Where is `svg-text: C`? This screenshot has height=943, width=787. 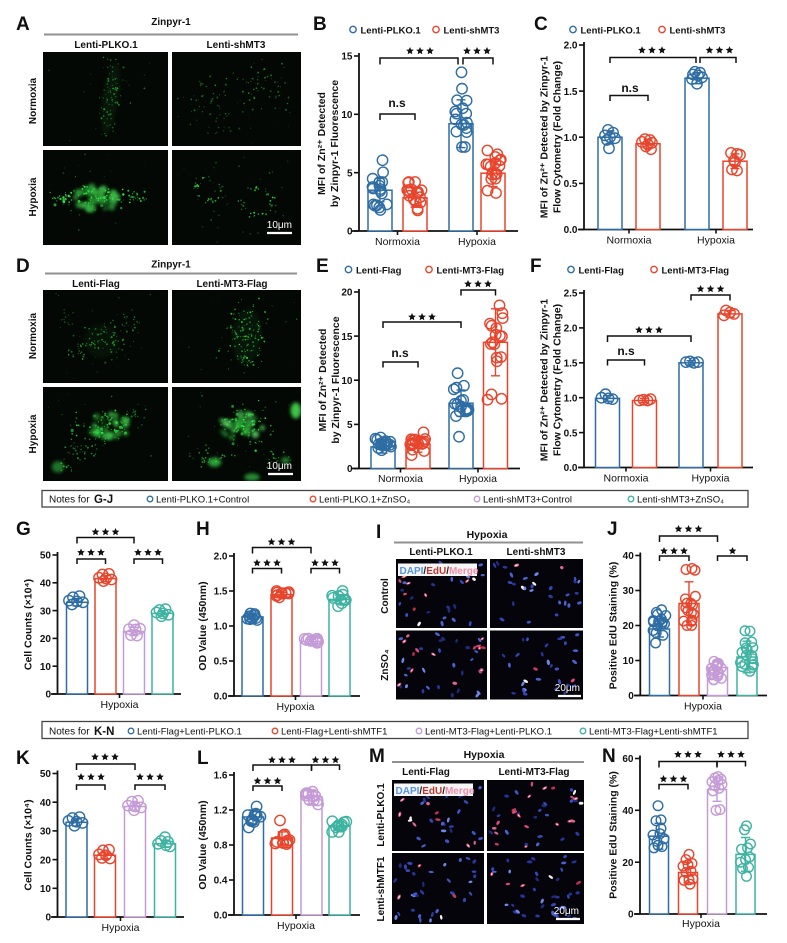
svg-text: C is located at coordinates (541, 24).